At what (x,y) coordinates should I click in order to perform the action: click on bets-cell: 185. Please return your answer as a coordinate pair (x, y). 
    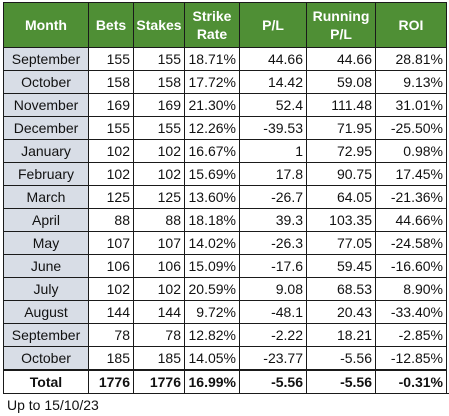
    Looking at the image, I should click on (111, 358).